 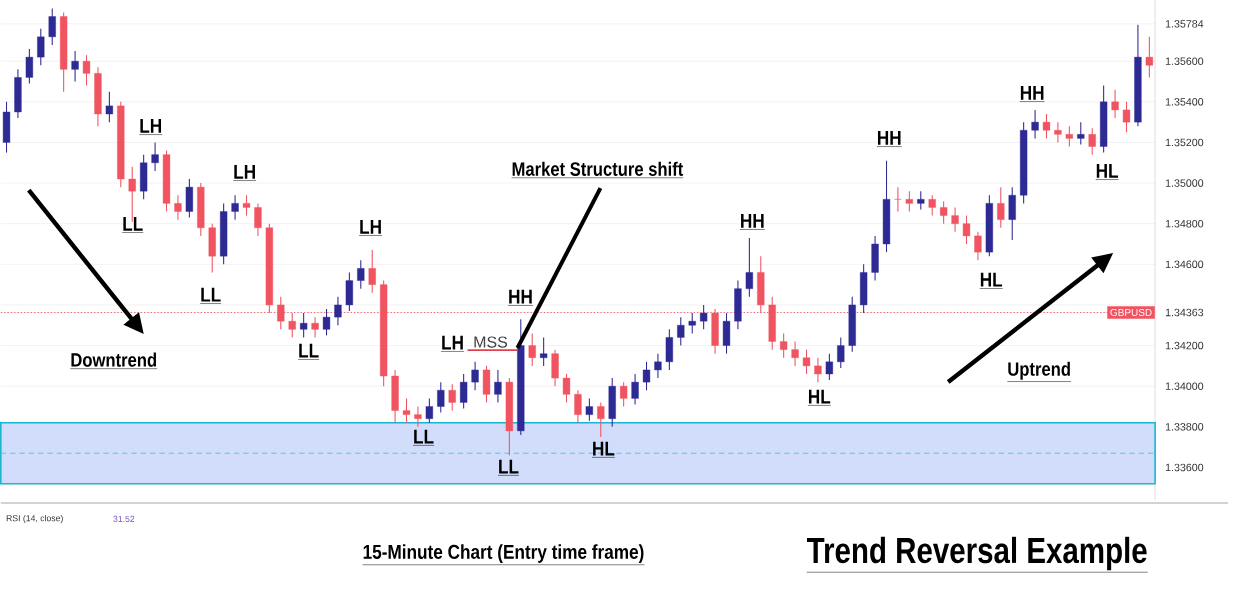 What do you see at coordinates (1184, 264) in the screenshot?
I see `y-tick-label: 1.34600` at bounding box center [1184, 264].